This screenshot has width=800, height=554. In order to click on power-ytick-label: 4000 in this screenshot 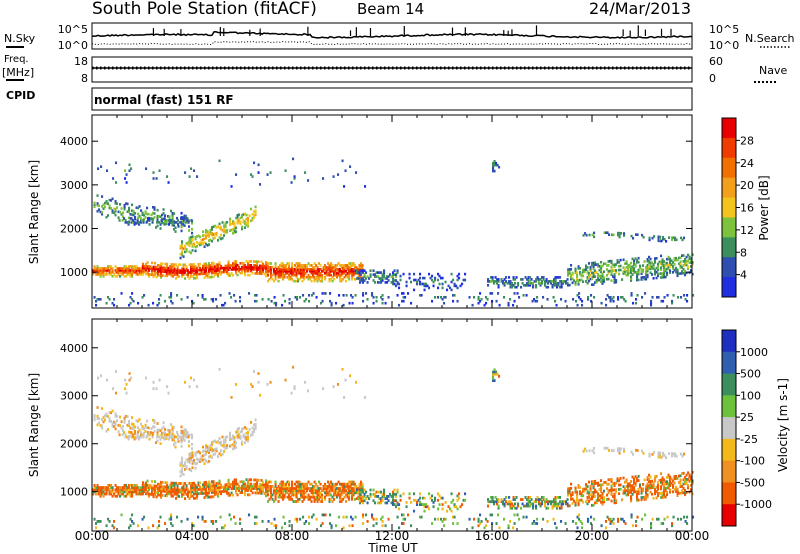, I will do `click(74, 141)`.